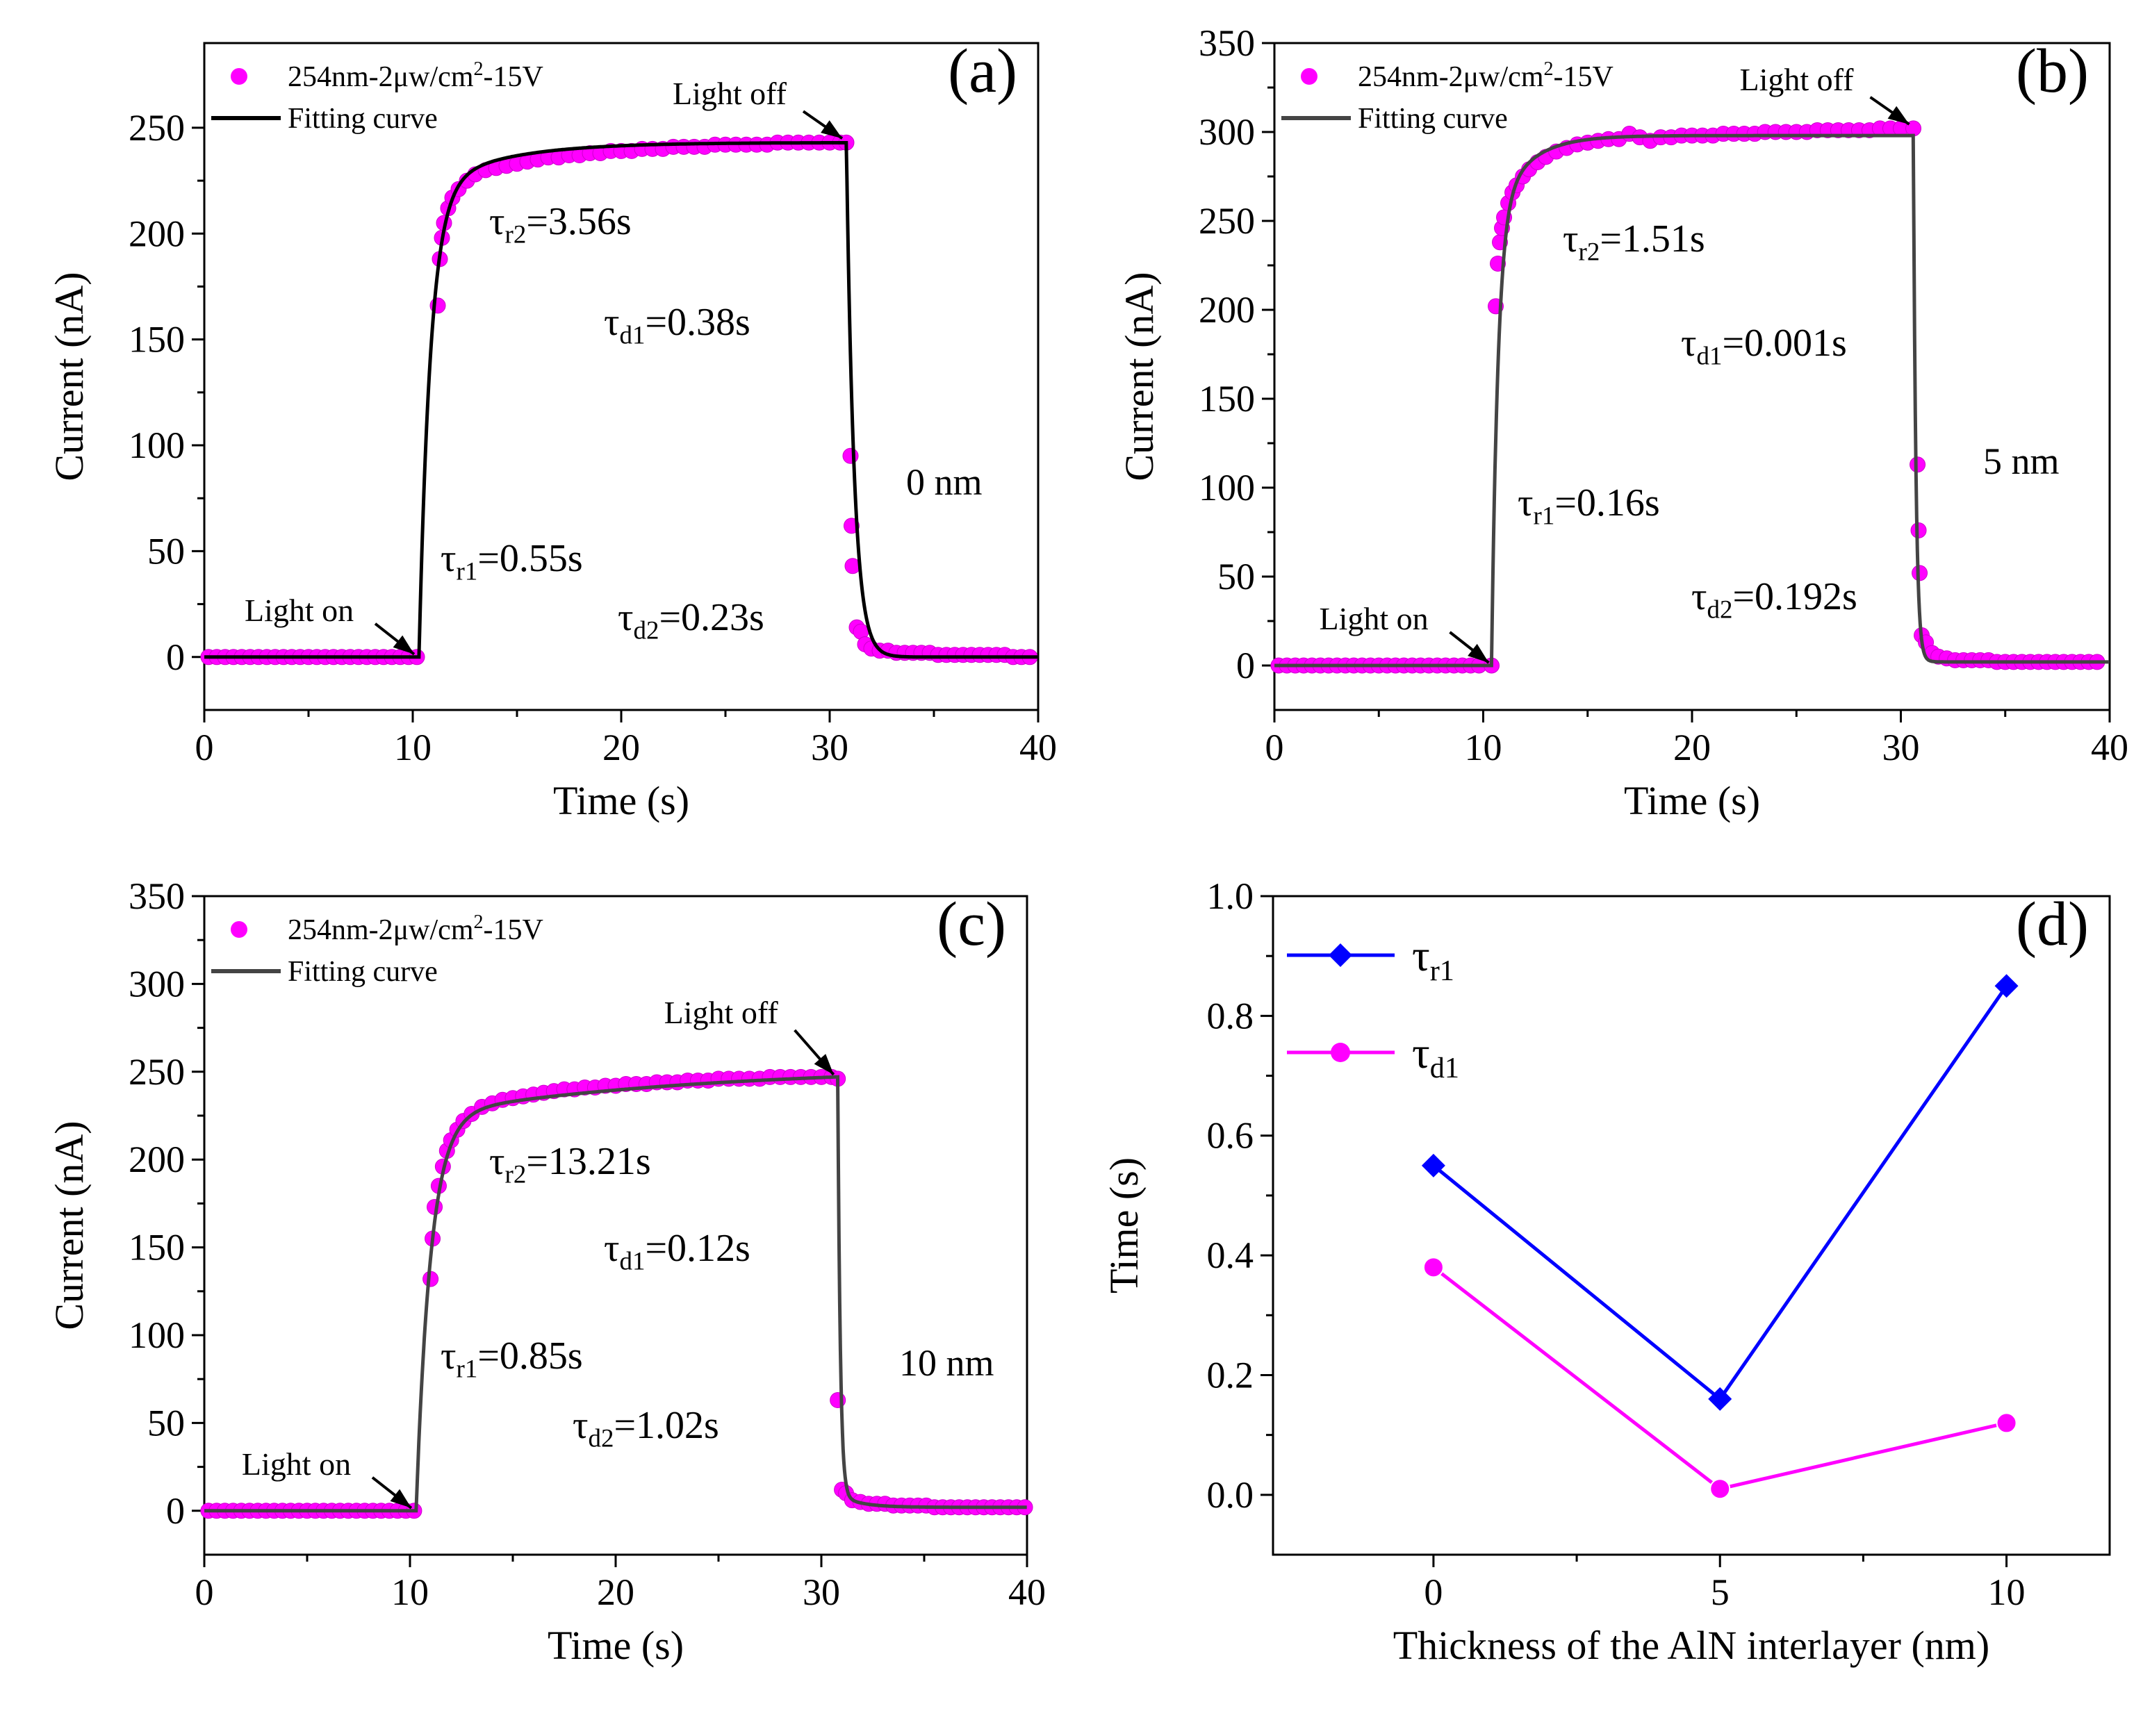 The height and width of the screenshot is (1736, 2143). I want to click on tau-d1-annotation: τd1=0.001s, so click(1764, 346).